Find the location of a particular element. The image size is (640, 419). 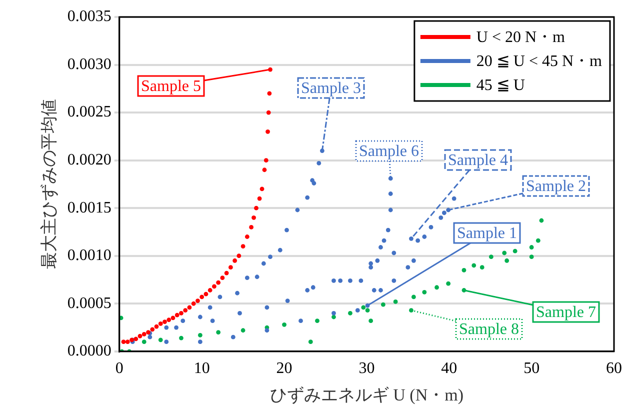

y-tick-label: 0.0000 is located at coordinates (89, 351).